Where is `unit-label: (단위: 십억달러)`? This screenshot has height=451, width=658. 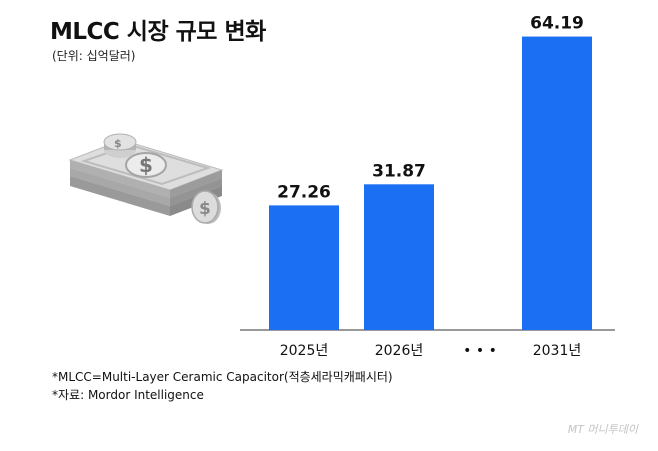
unit-label: (단위: 십억달러) is located at coordinates (94, 56).